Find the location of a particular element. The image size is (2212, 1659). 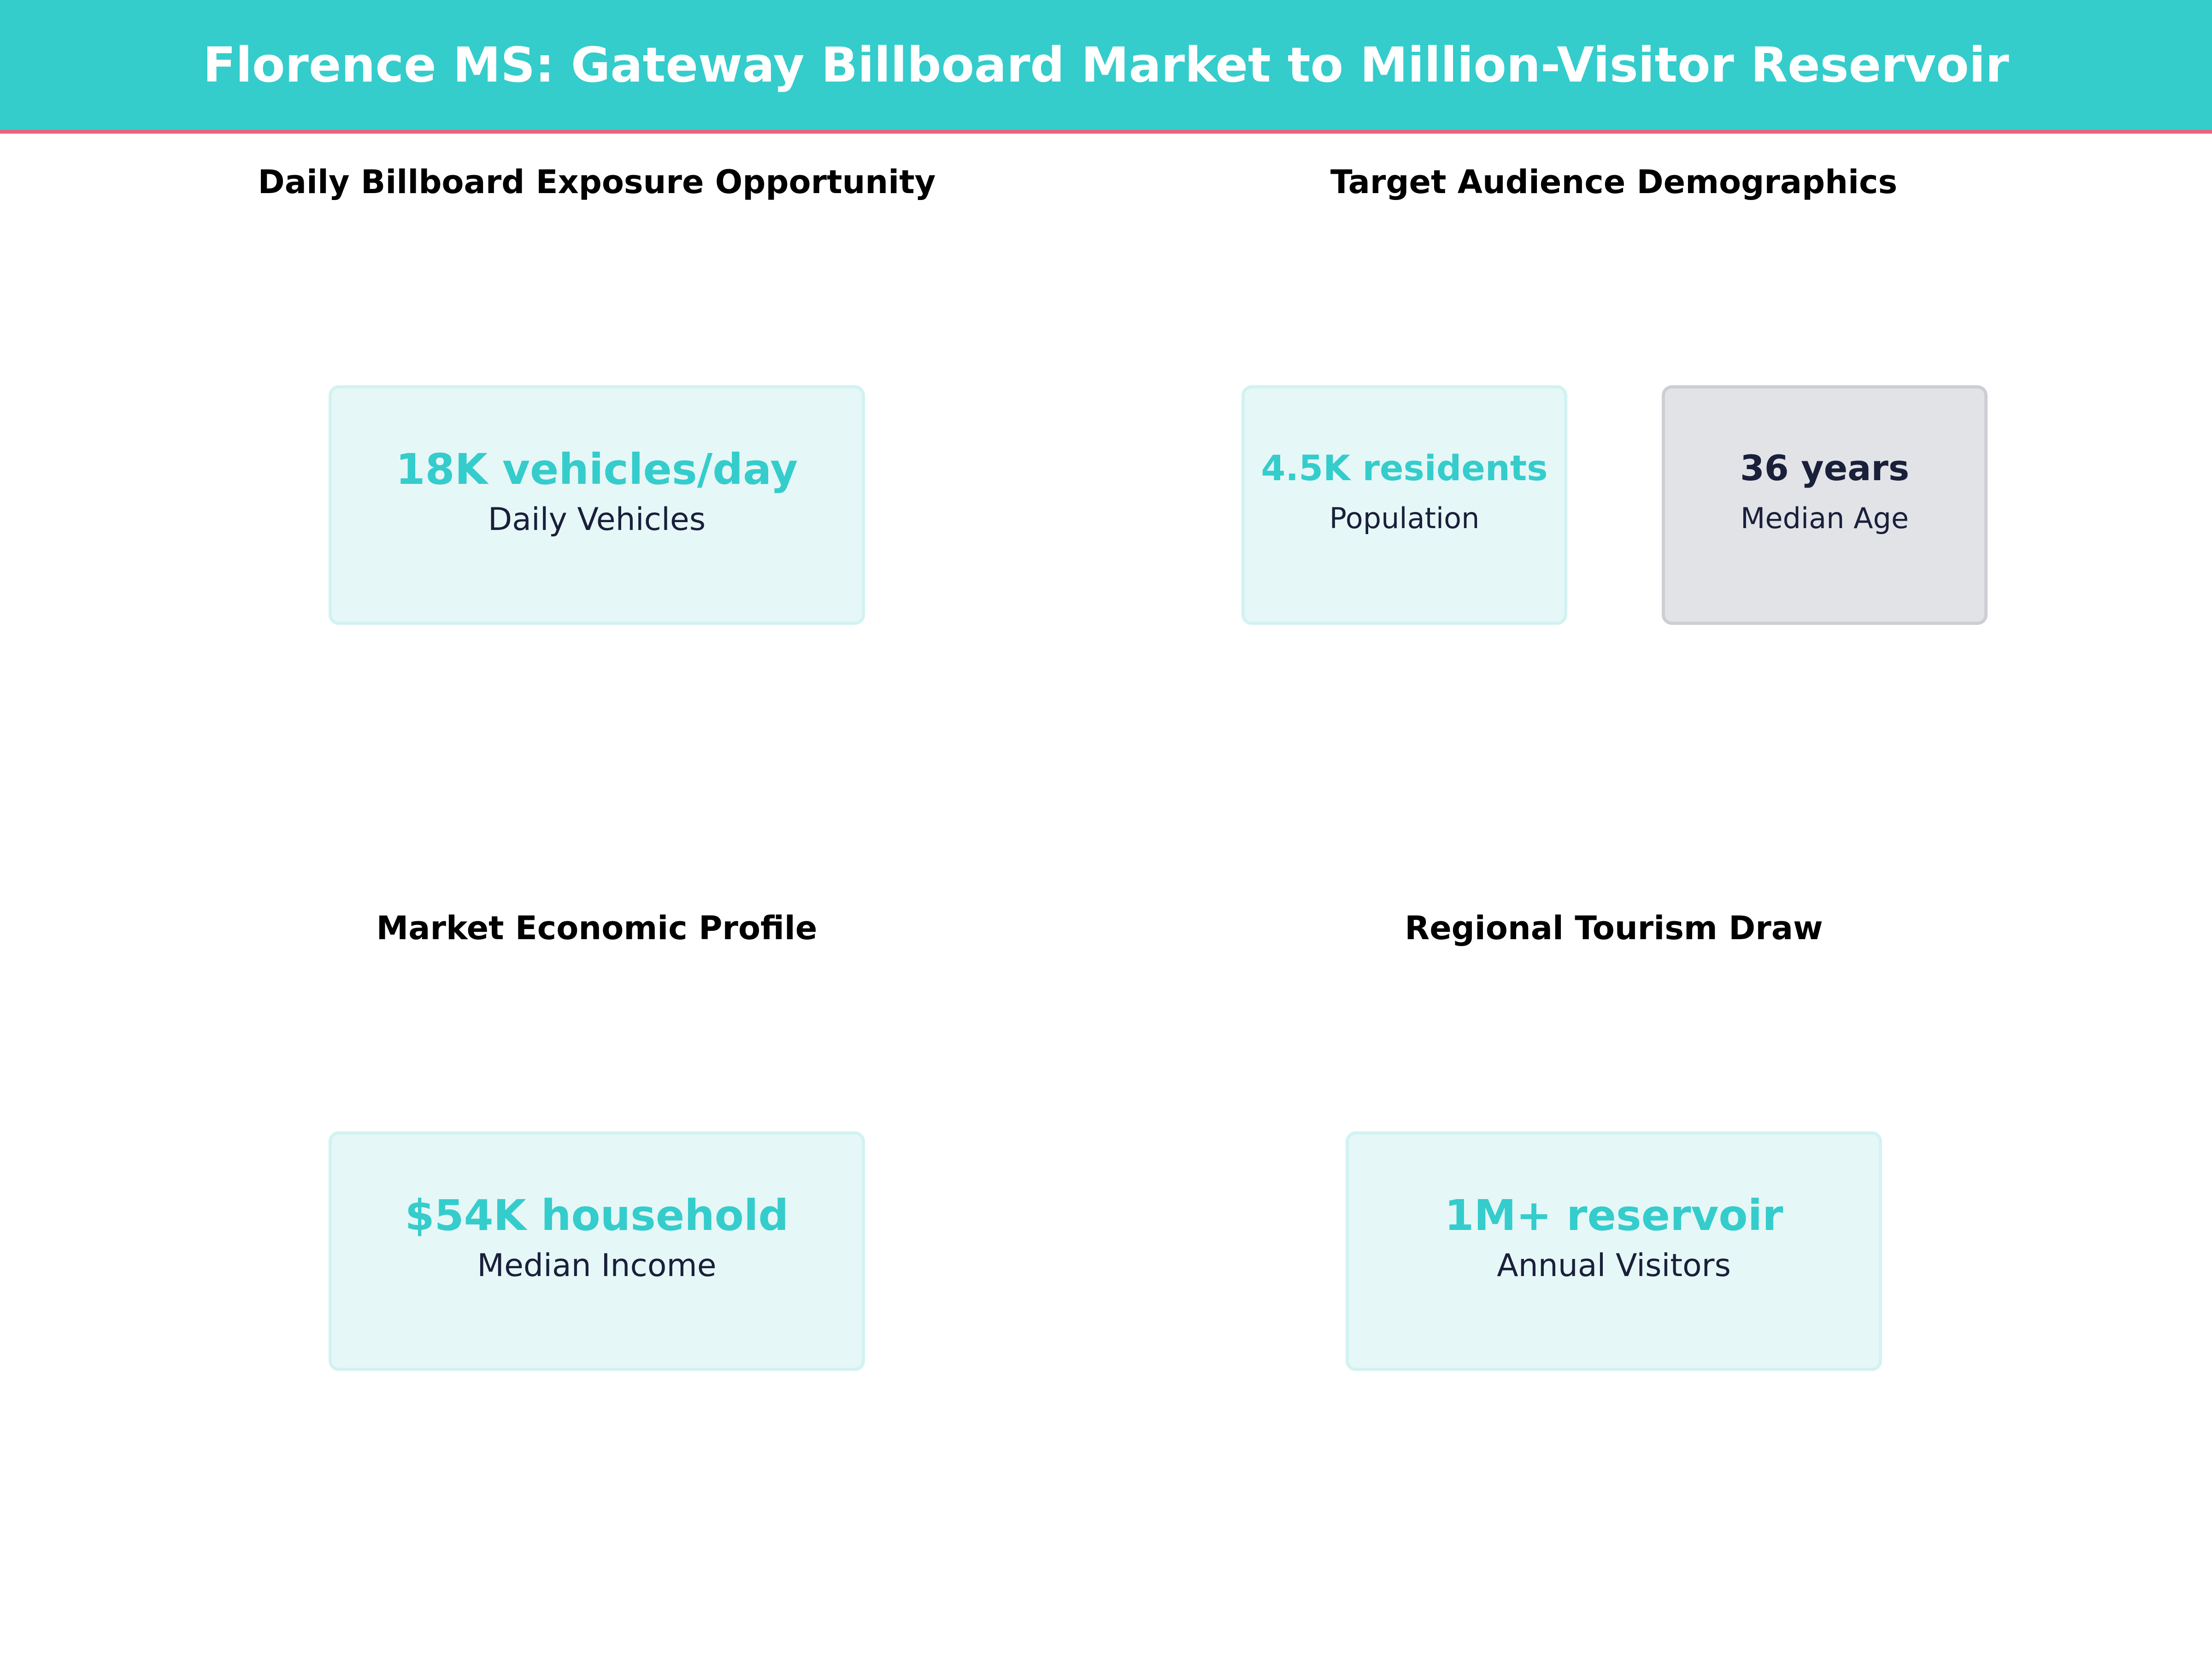

metric-card-median-income: $54K household Median Income is located at coordinates (597, 1251).